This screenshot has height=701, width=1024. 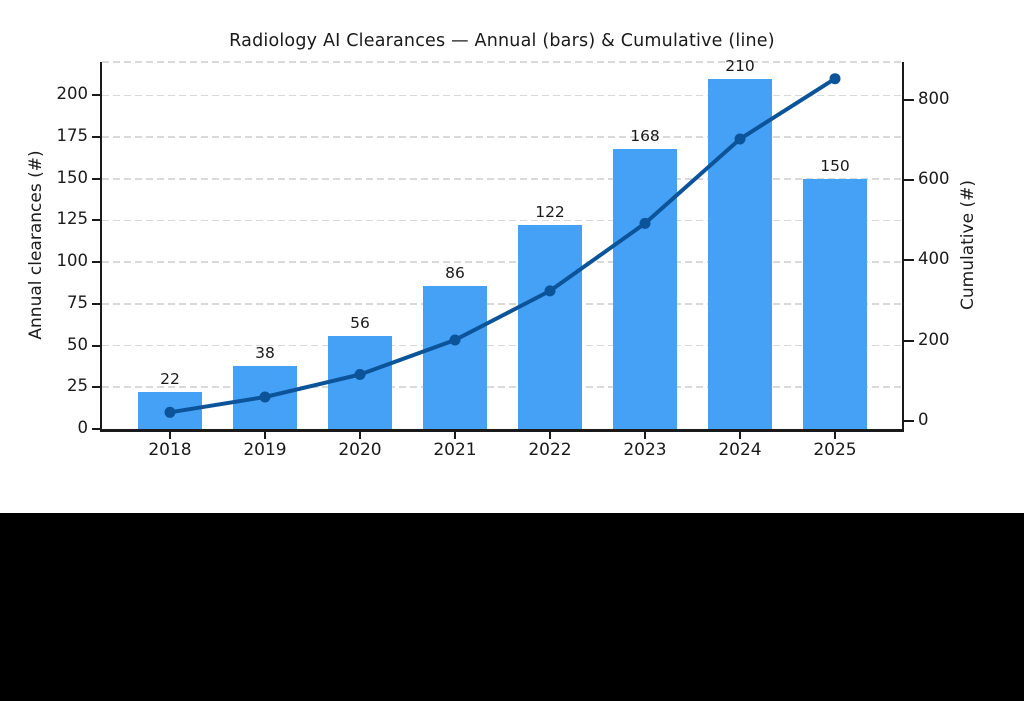 What do you see at coordinates (72, 136) in the screenshot?
I see `left-tick-label: 175` at bounding box center [72, 136].